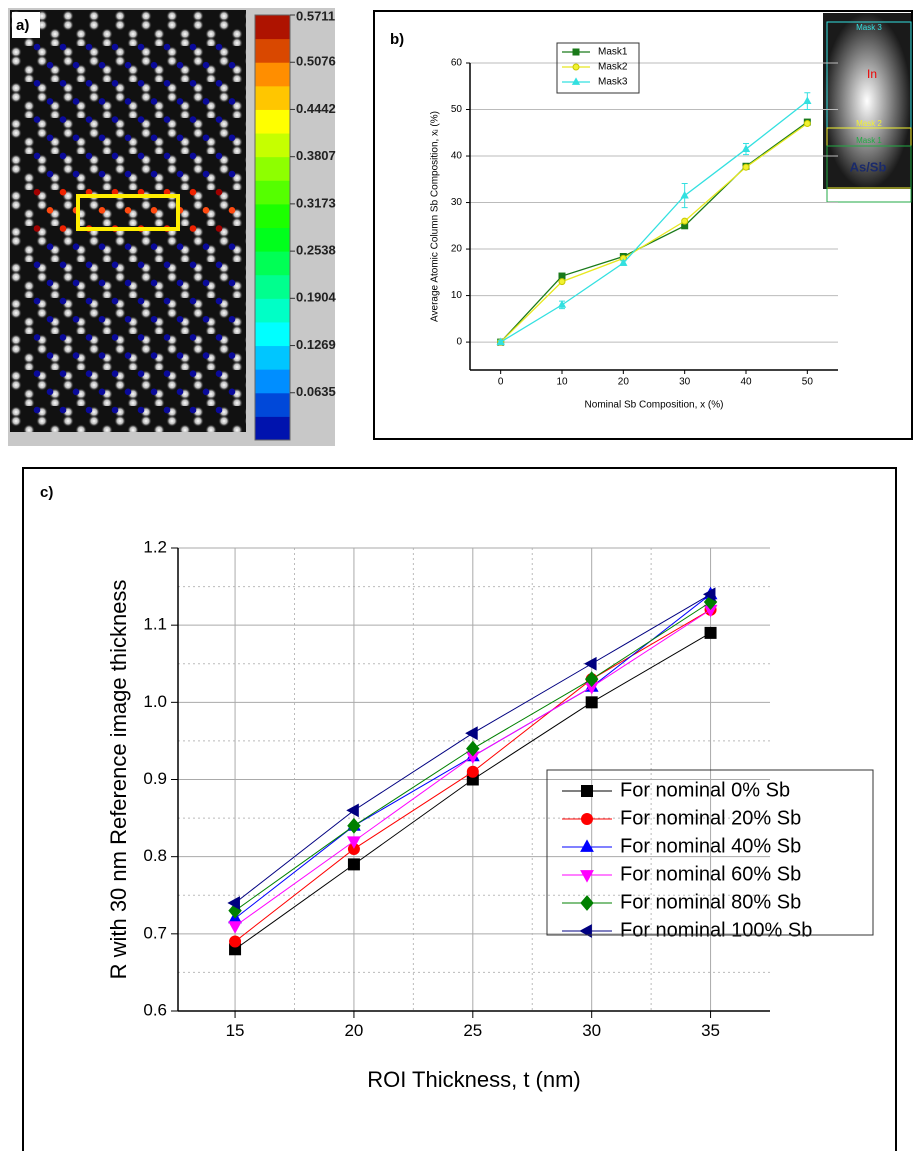 This screenshot has height=1151, width=917. Describe the element at coordinates (457, 202) in the screenshot. I see `y-tick-label: 30` at that location.